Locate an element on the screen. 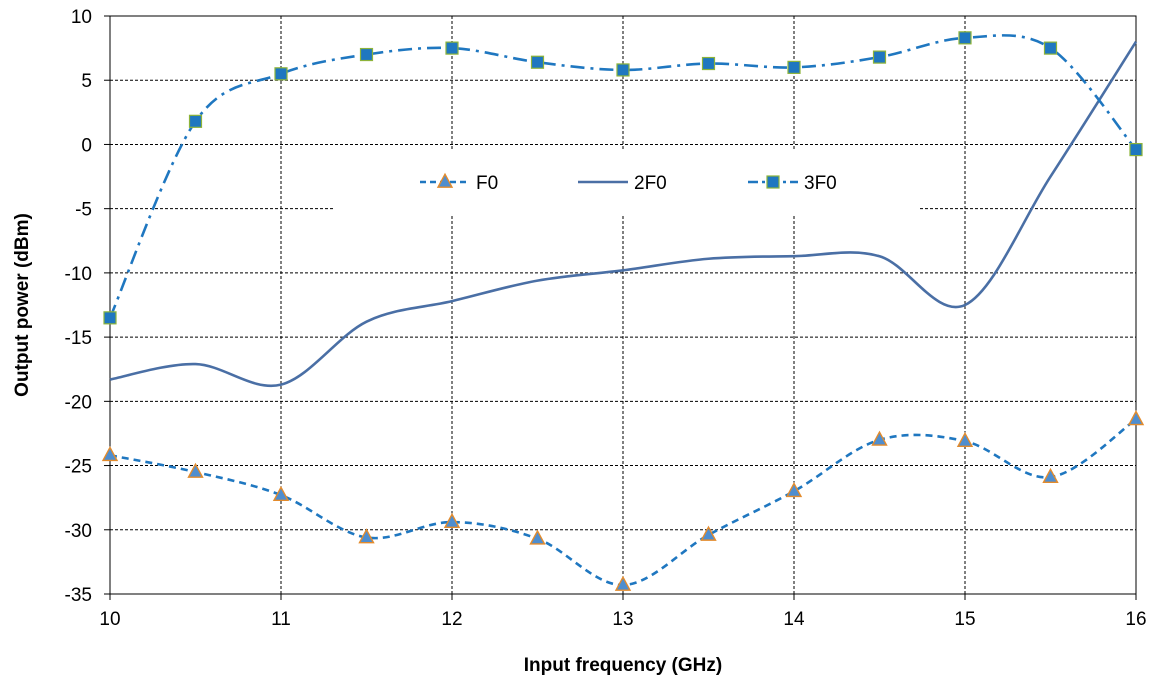 Image resolution: width=1159 pixels, height=684 pixels. legend-entry-3f0: 3F0 is located at coordinates (792, 183).